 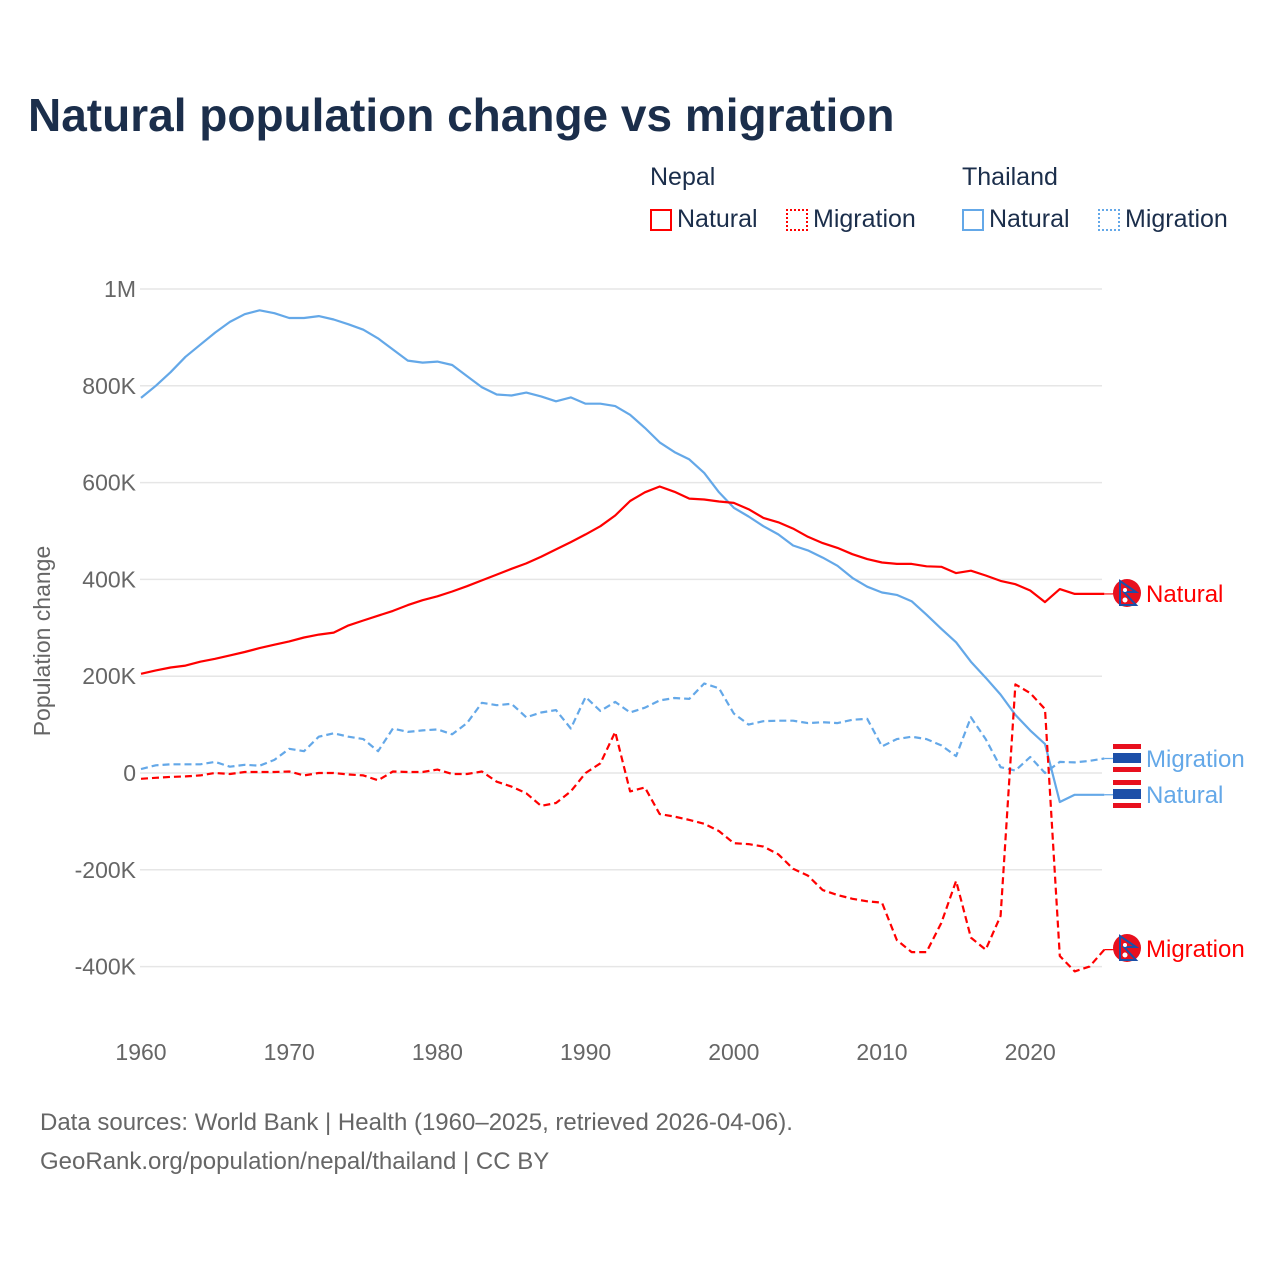 I want to click on y-axis-label: Population change, so click(x=42, y=641).